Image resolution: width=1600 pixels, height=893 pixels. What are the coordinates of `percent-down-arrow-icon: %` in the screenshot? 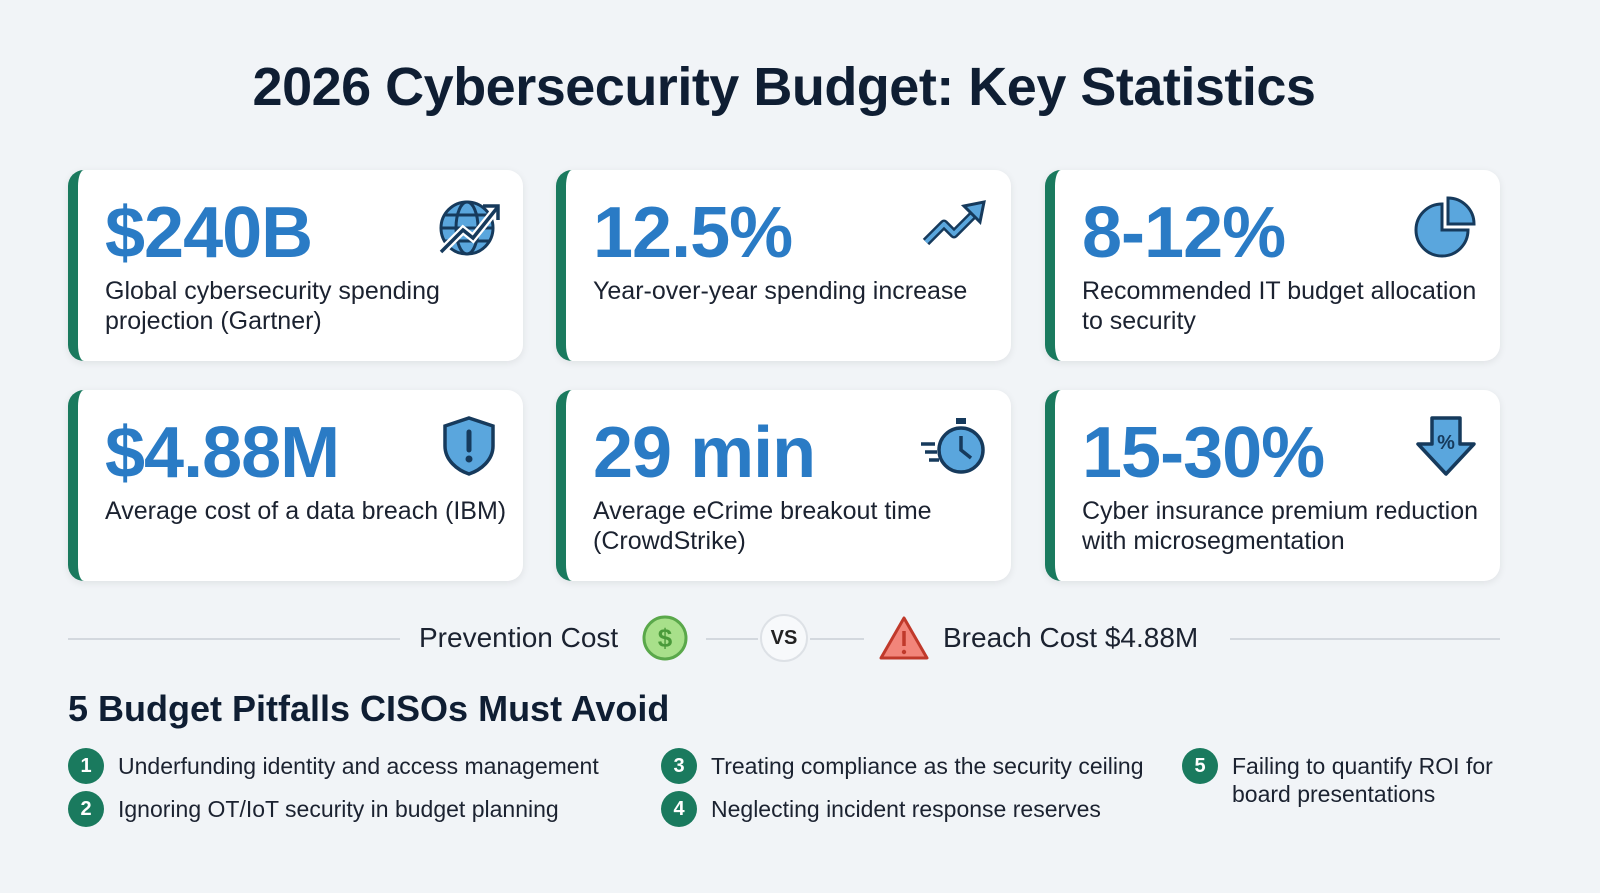 It's located at (1446, 446).